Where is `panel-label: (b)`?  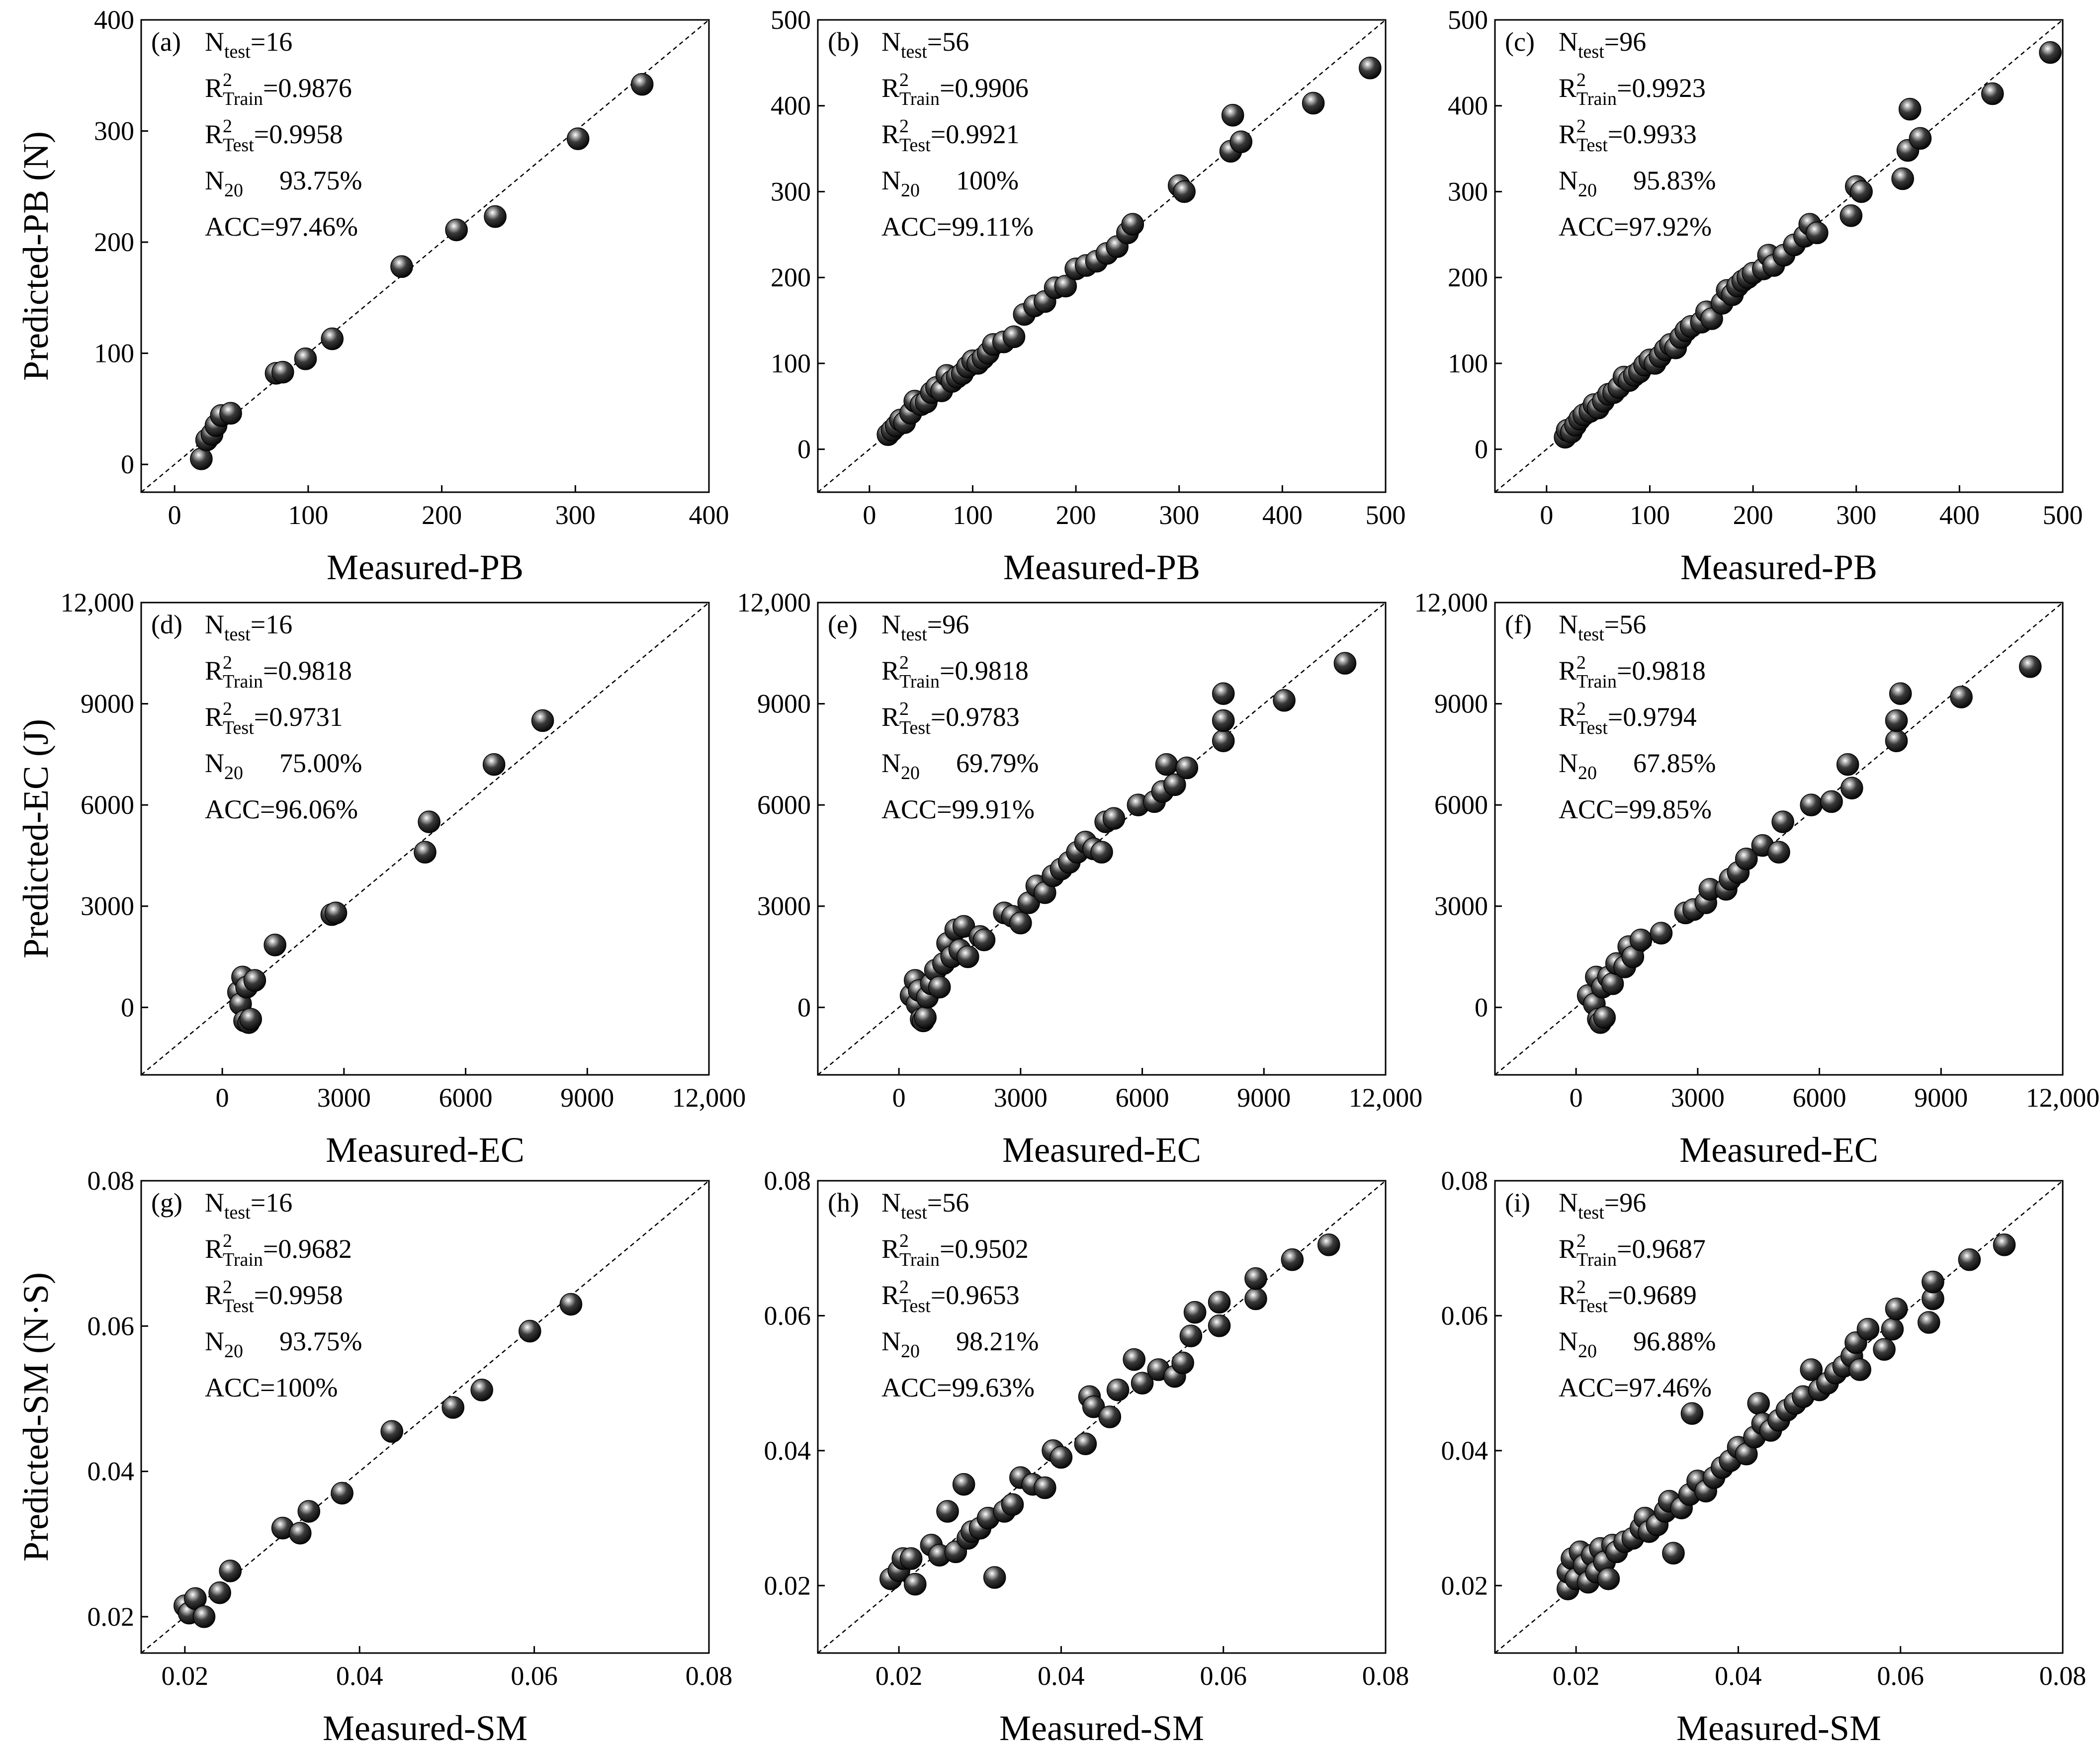 panel-label: (b) is located at coordinates (843, 42).